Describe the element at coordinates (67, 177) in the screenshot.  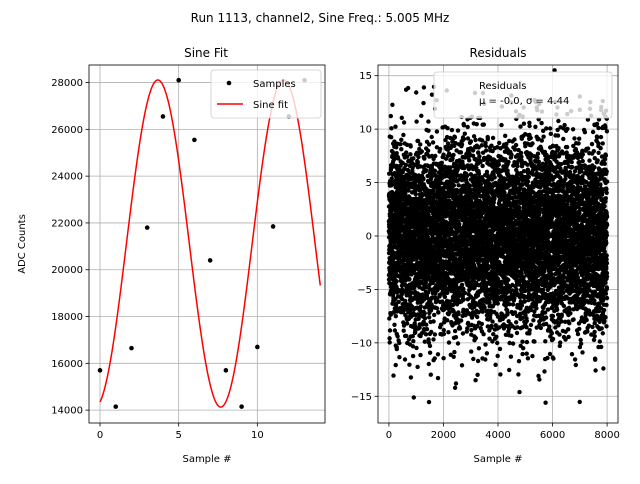
I see `y-tick-label: 24000` at that location.